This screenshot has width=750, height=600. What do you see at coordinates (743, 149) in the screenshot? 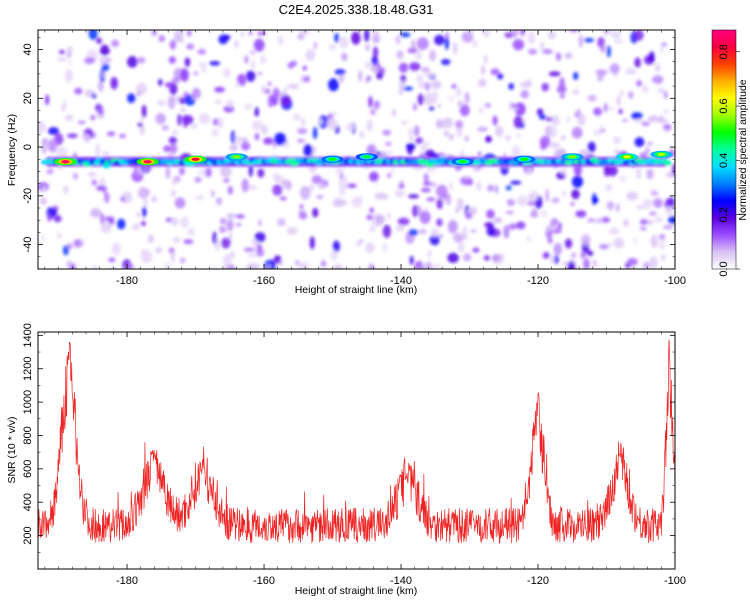
I see `colorbar-label: Normalized spectral amplitude` at bounding box center [743, 149].